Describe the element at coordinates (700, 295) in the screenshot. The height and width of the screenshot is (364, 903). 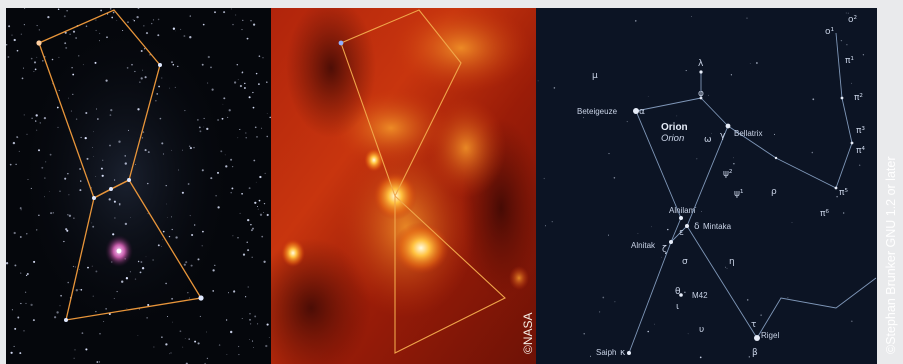
I see `label-m42: M42` at that location.